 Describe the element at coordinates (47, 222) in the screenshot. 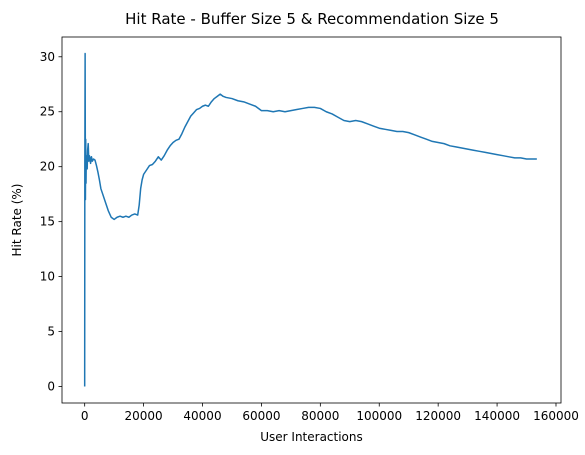

I see `y-tick-label: 15` at that location.